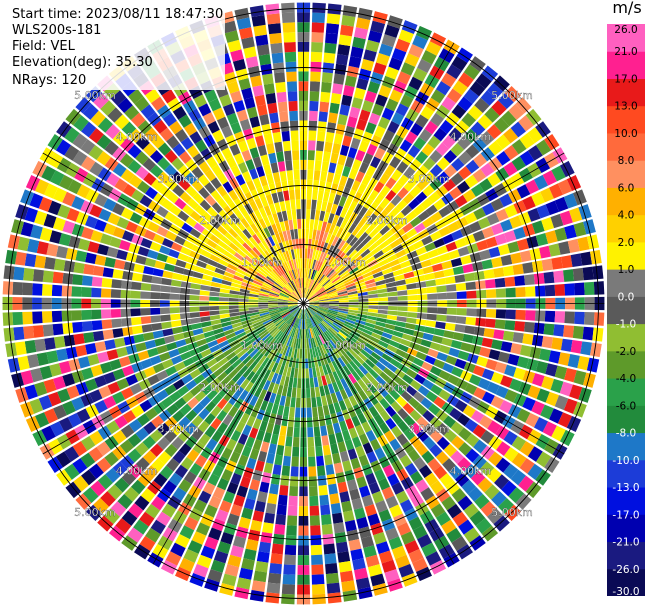 The image size is (647, 607). What do you see at coordinates (625, 591) in the screenshot?
I see `colorbar-tick-label: -30.0` at bounding box center [625, 591].